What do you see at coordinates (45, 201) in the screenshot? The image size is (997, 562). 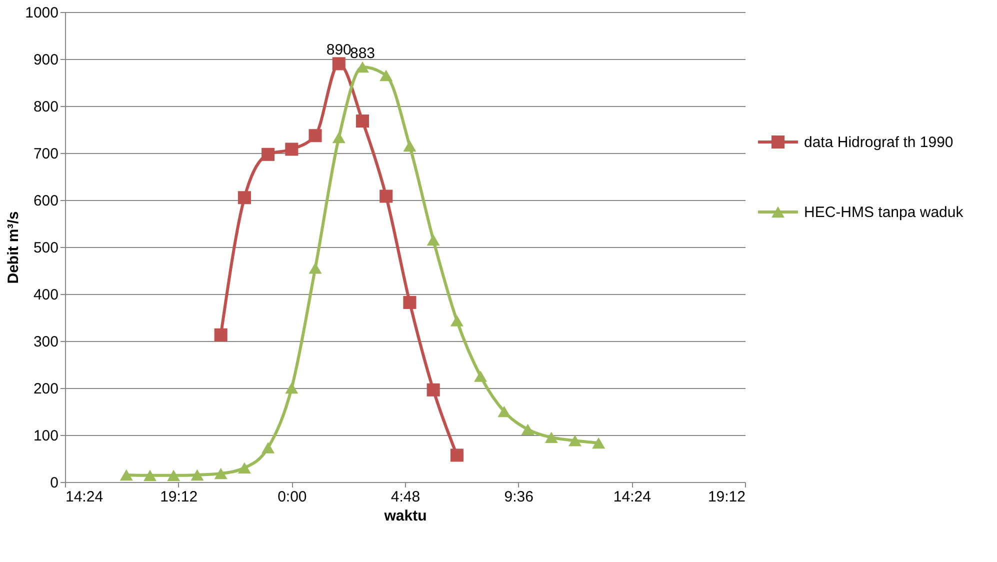 I see `y-tick-label: 600` at bounding box center [45, 201].